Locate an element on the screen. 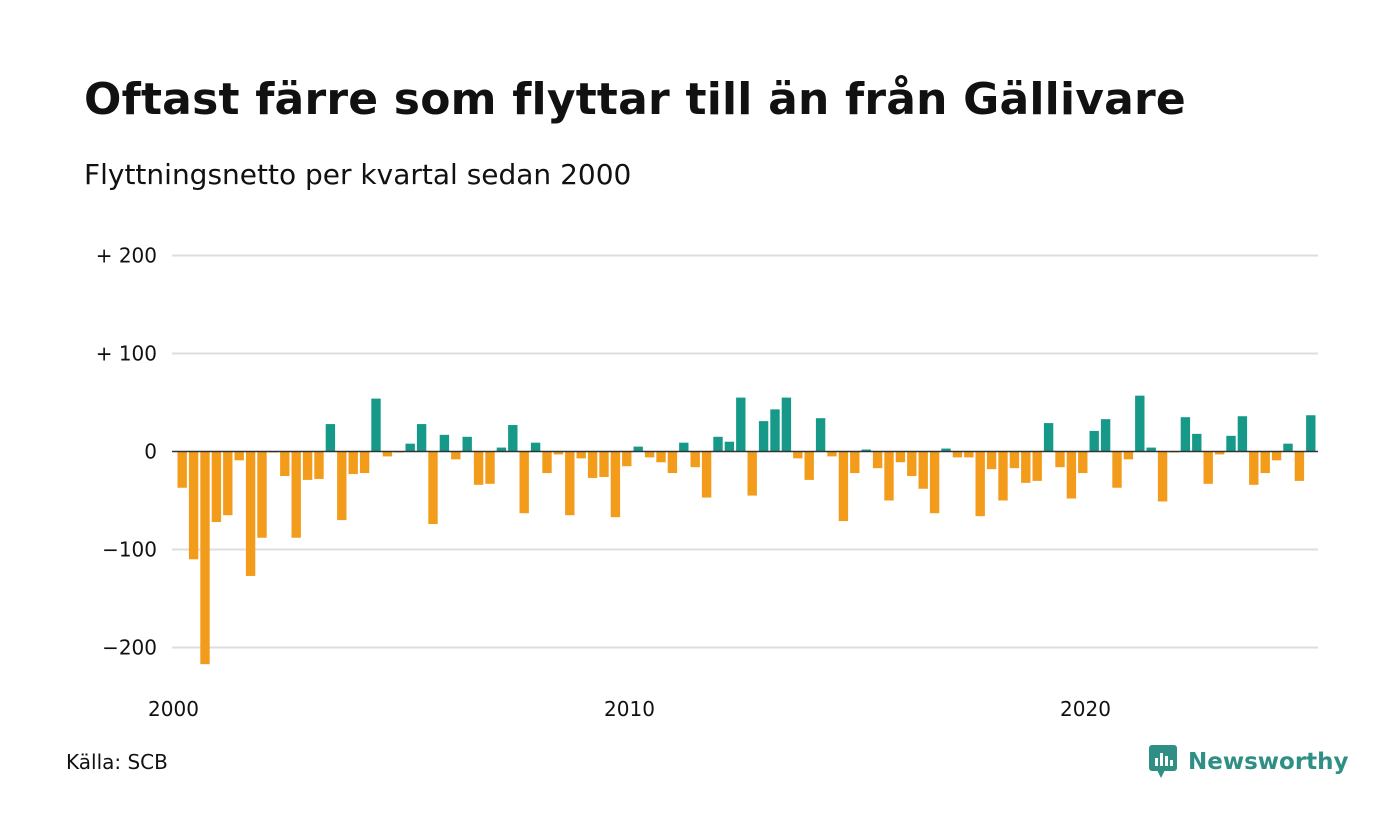 The width and height of the screenshot is (1400, 840). y-tick-label: 0 is located at coordinates (150, 452).